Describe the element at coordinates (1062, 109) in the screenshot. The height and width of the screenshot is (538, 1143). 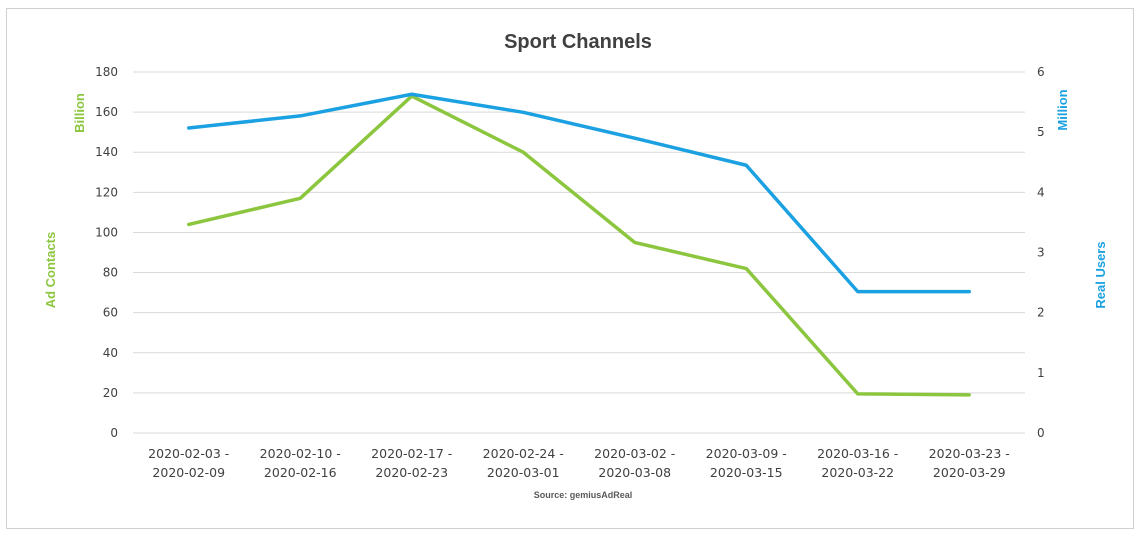
I see `right-axis-unit: Million` at that location.